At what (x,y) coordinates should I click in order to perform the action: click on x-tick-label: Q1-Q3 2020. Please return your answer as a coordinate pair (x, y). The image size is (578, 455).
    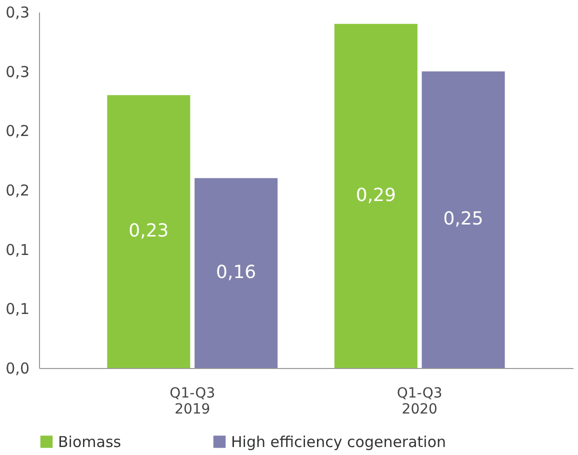
    Looking at the image, I should click on (419, 402).